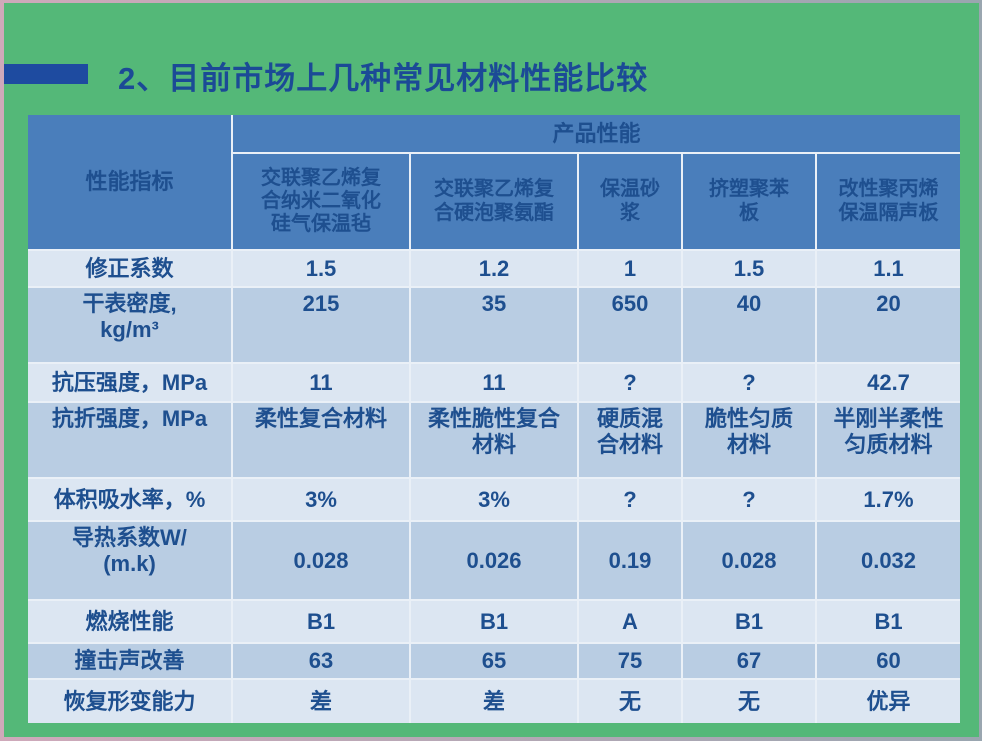  What do you see at coordinates (130, 499) in the screenshot?
I see `row-label: 体积吸水率，%` at bounding box center [130, 499].